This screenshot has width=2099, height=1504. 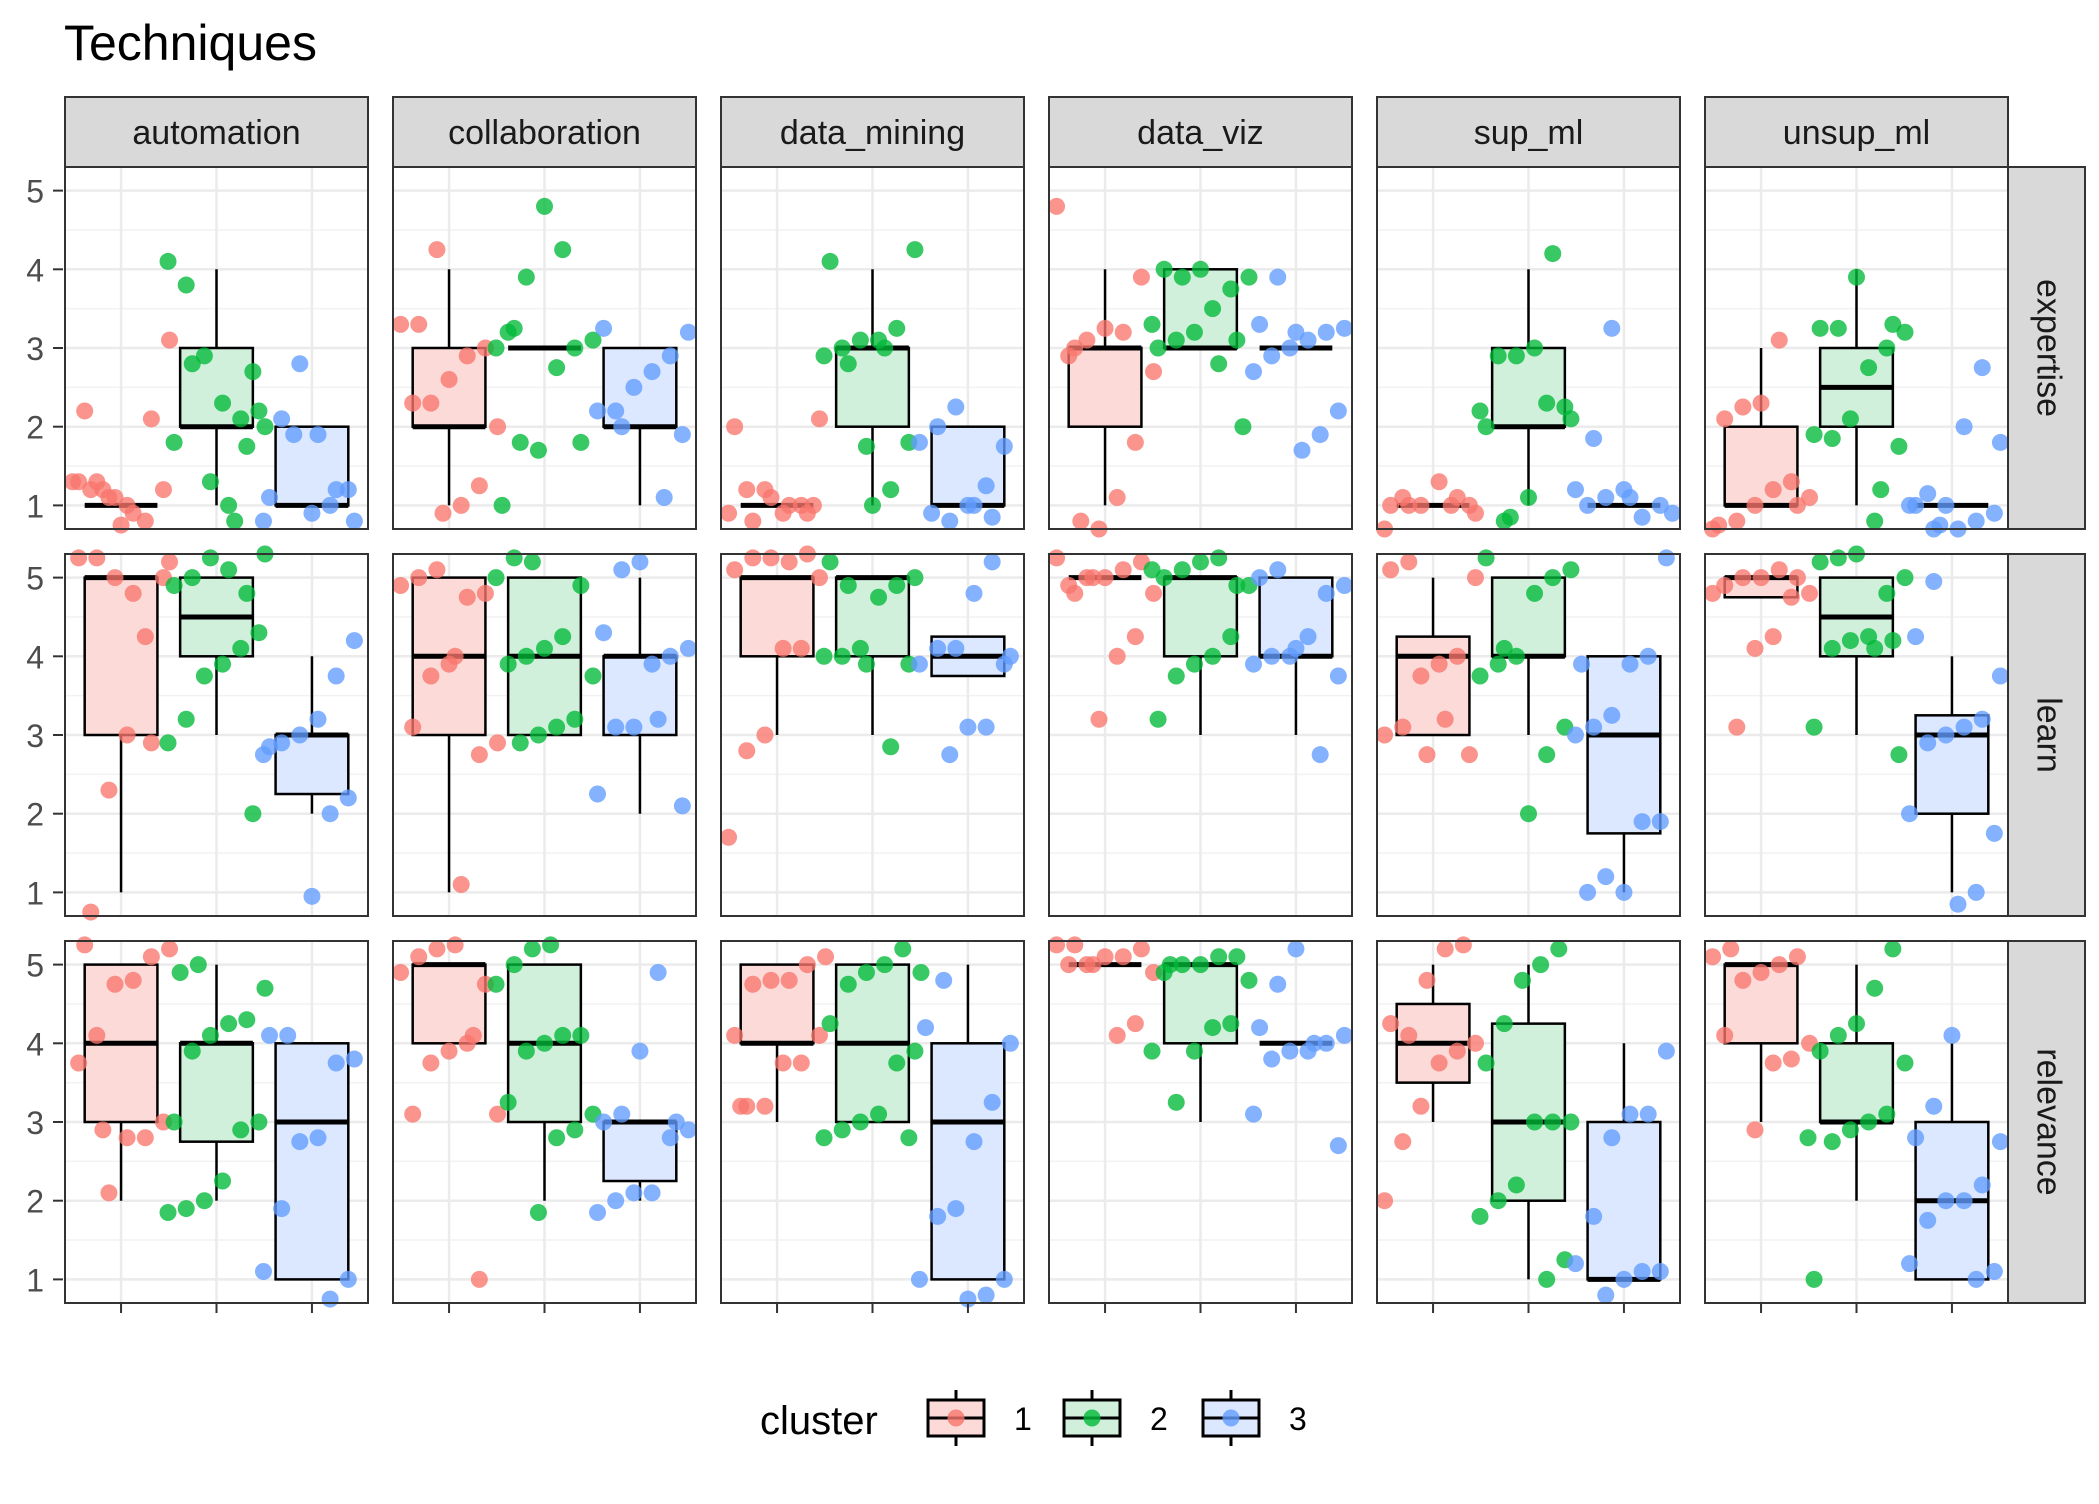 What do you see at coordinates (2049, 1121) in the screenshot?
I see `facet-label-relevance: relevance` at bounding box center [2049, 1121].